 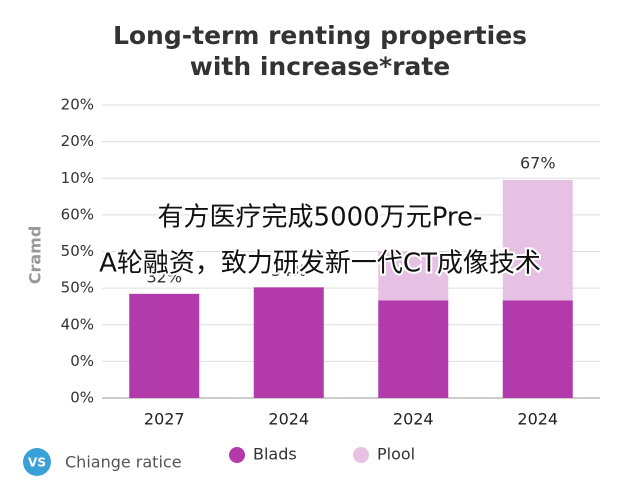 I want to click on value-label: 32%, so click(x=164, y=276).